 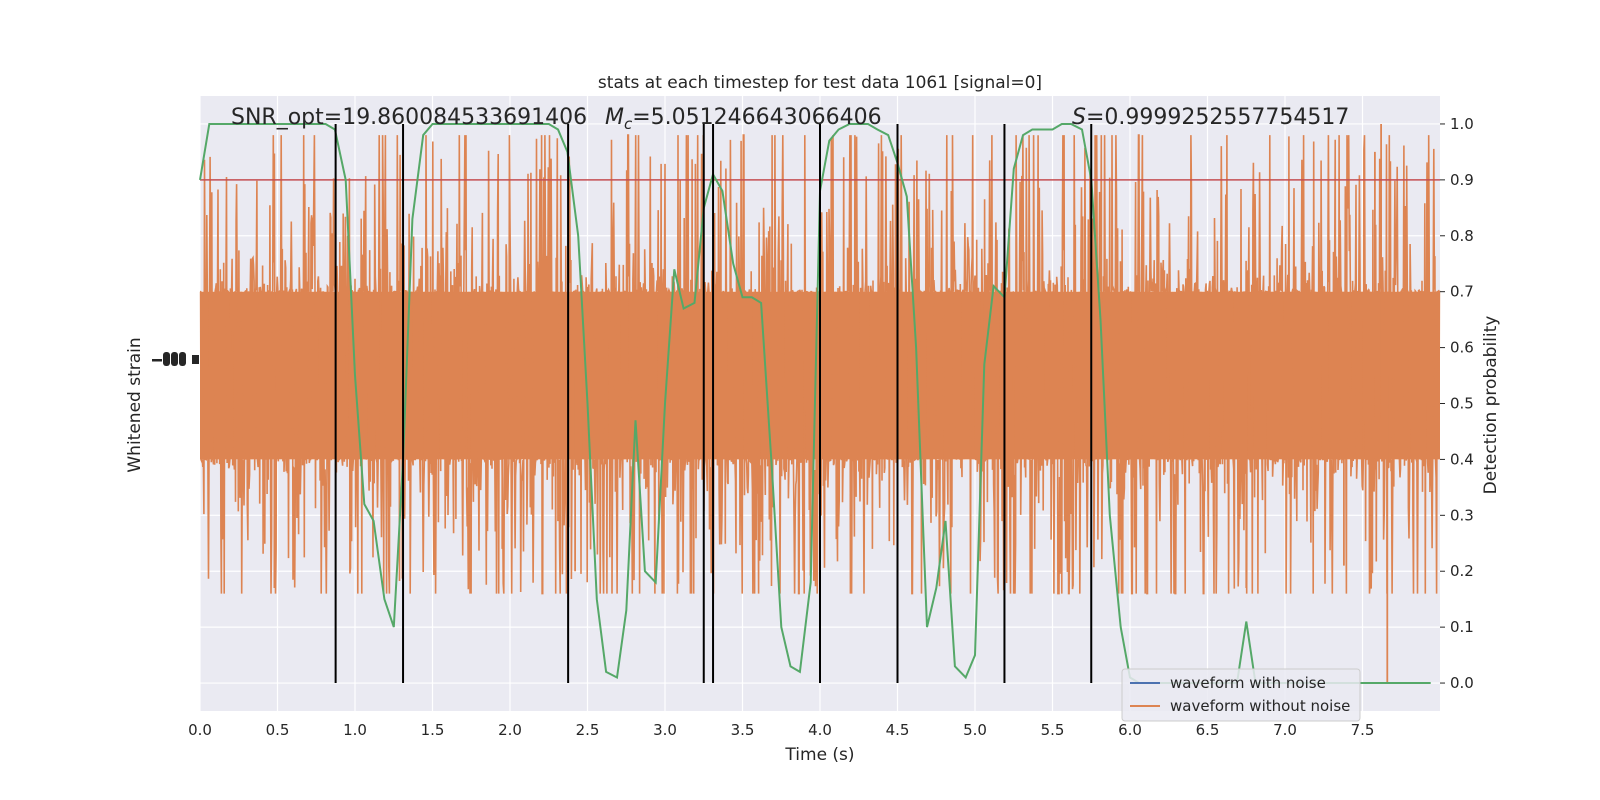 I want to click on y-tick-label: 0.3, so click(x=1462, y=515).